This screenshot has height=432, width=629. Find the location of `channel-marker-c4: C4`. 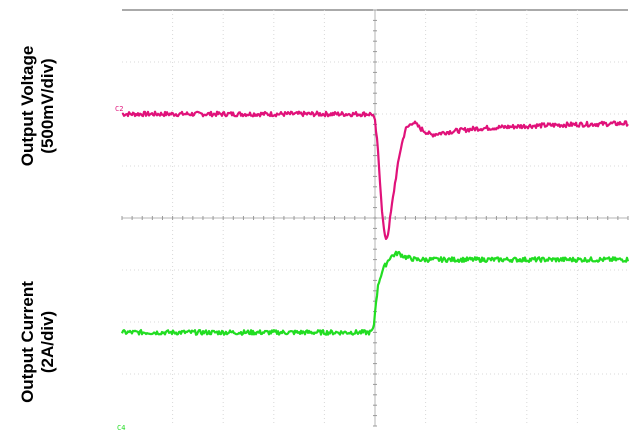

channel-marker-c4: C4 is located at coordinates (121, 428).